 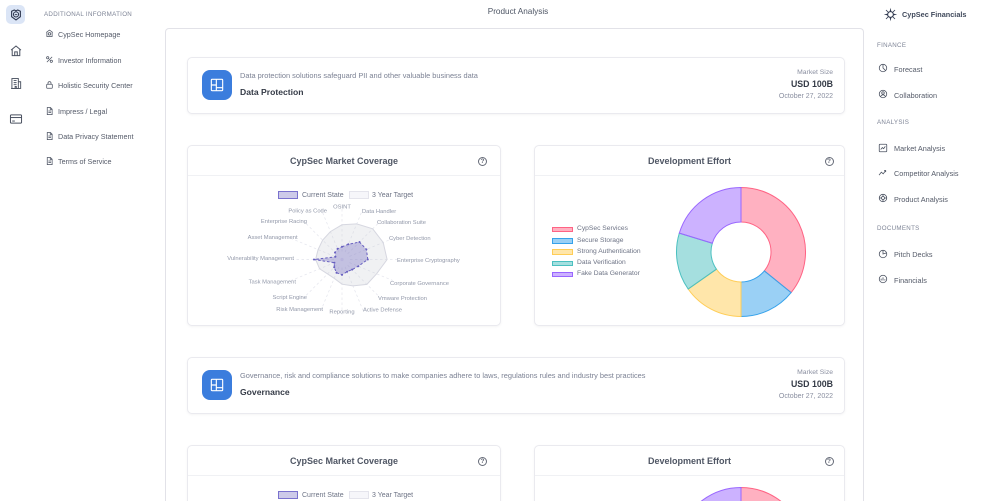 What do you see at coordinates (341, 313) in the screenshot?
I see `svg-text: Reporting` at bounding box center [341, 313].